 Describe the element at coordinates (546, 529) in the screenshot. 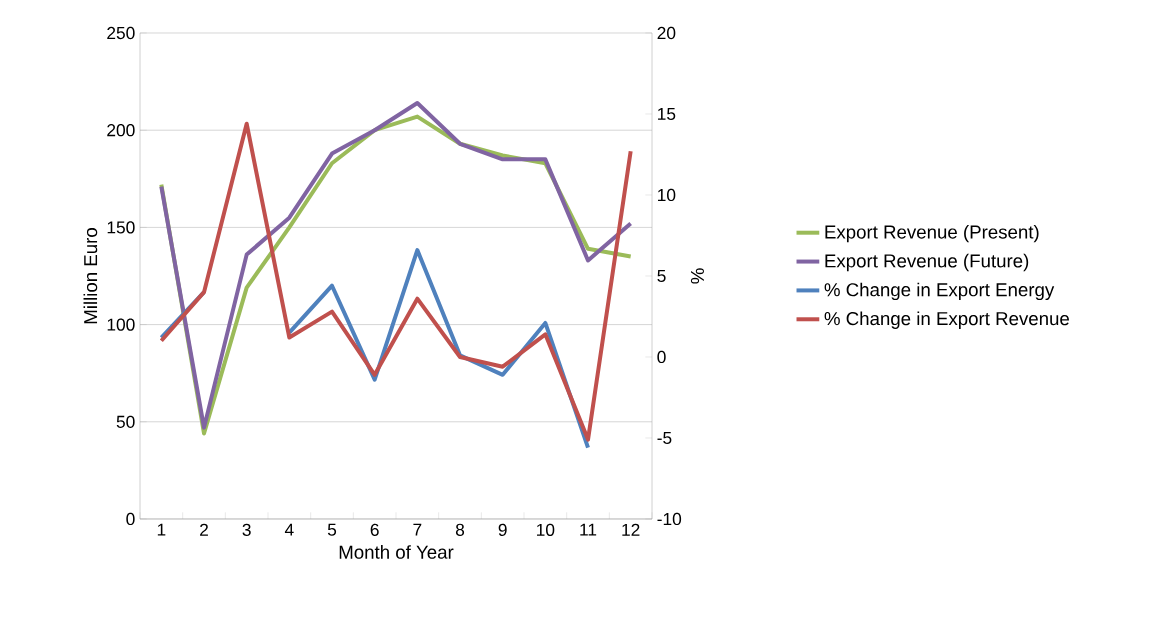

I see `x-tick-label: 10` at that location.